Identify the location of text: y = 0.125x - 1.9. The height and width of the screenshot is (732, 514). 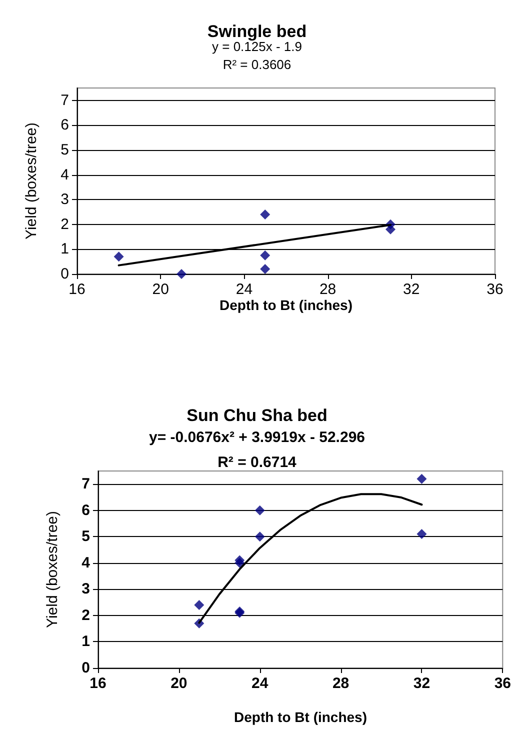
(257, 46).